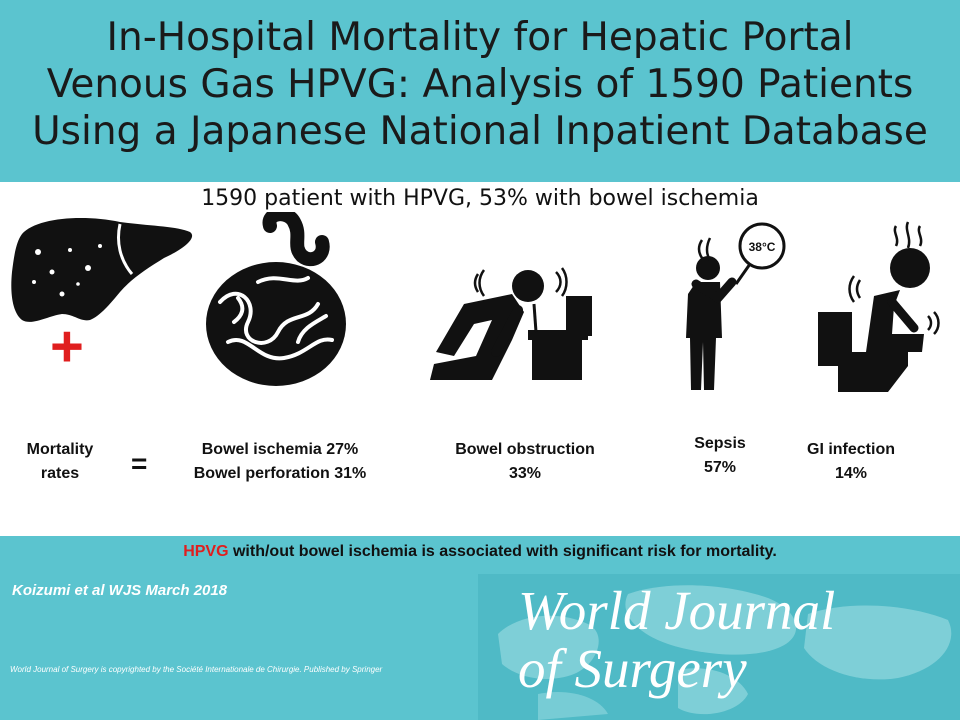 This screenshot has height=720, width=960. What do you see at coordinates (139, 463) in the screenshot?
I see `equals-sign: =` at bounding box center [139, 463].